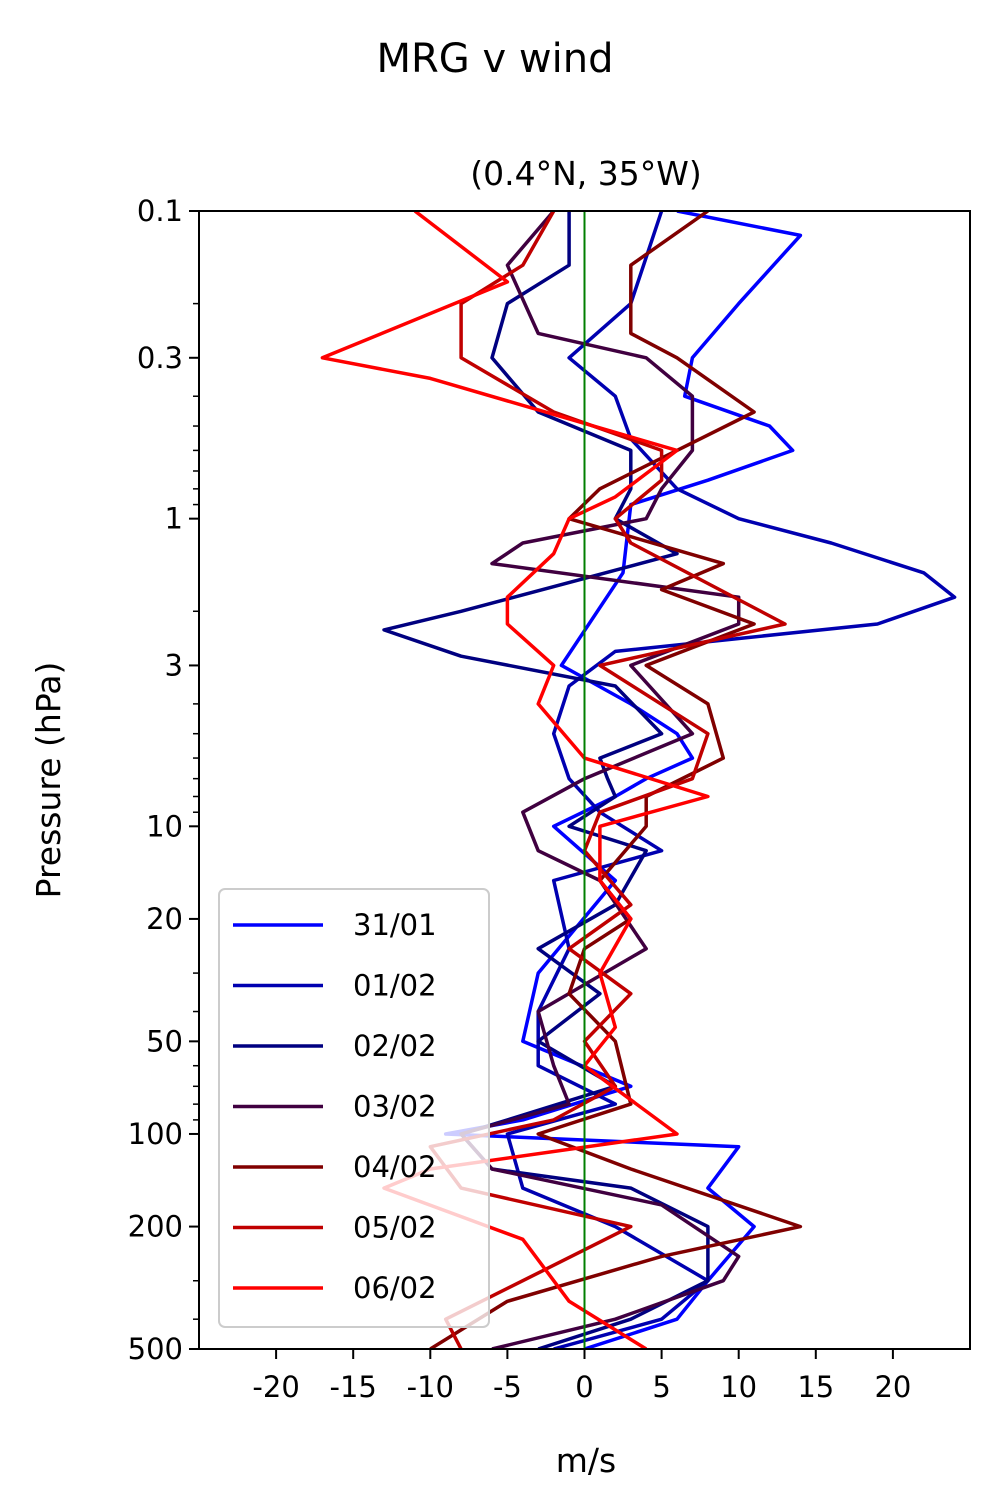 This screenshot has height=1500, width=990. I want to click on legend-label: 02/02, so click(395, 1046).